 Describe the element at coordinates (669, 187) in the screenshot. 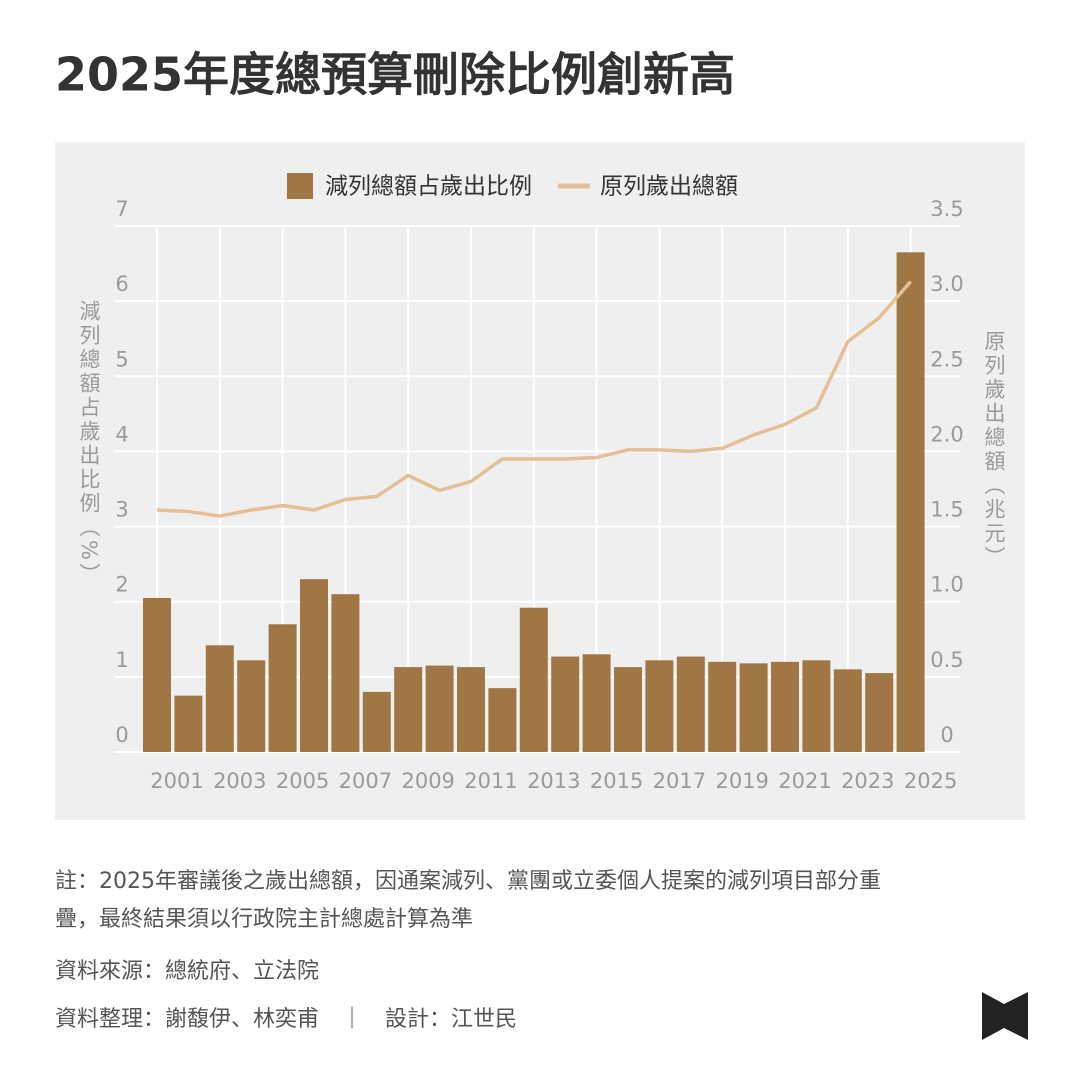

I see `legend-label: 原列歲出總額` at that location.